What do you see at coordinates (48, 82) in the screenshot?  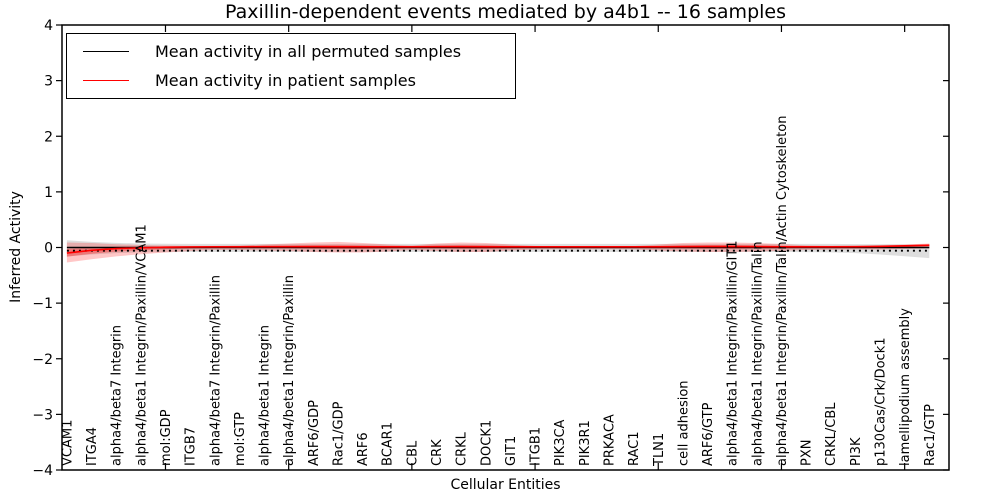 I see `y-tick-label: 3` at bounding box center [48, 82].